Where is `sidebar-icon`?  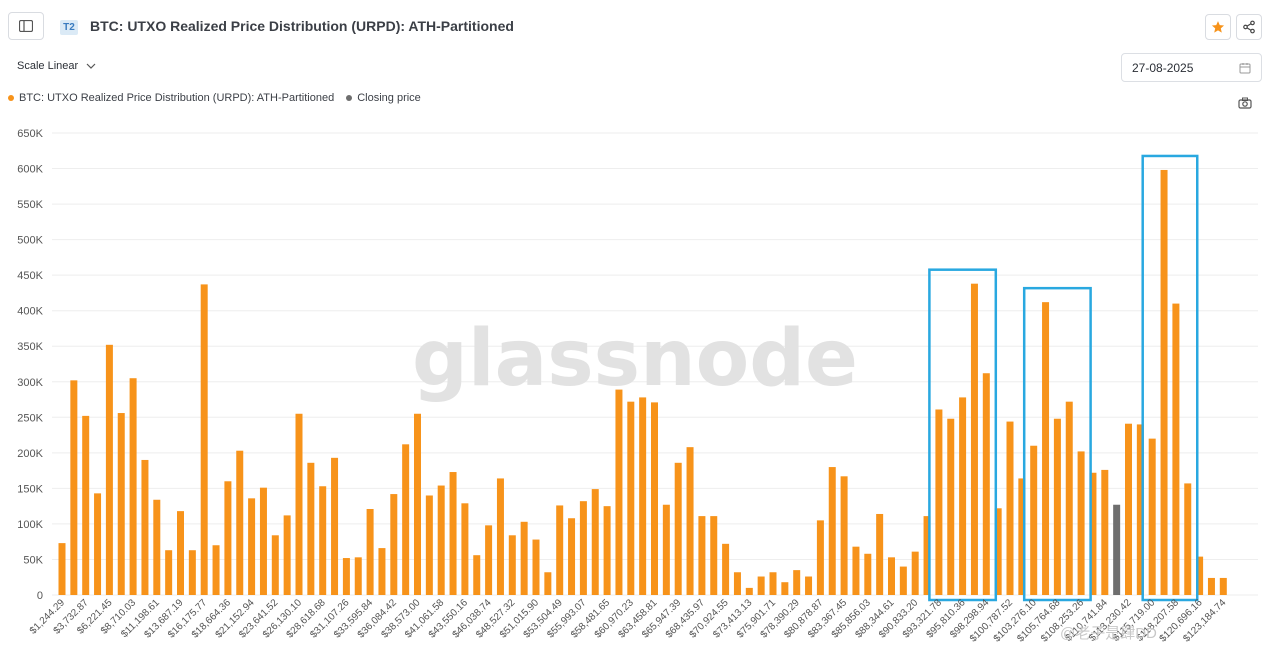 sidebar-icon is located at coordinates (26, 26).